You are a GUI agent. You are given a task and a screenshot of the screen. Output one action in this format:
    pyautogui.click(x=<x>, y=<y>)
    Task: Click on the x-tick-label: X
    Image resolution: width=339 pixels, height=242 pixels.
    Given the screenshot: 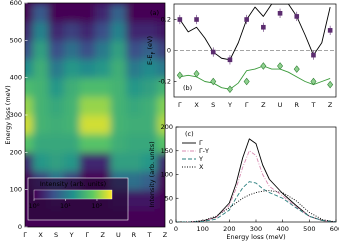 What is the action you would take?
    pyautogui.click(x=40, y=235)
    